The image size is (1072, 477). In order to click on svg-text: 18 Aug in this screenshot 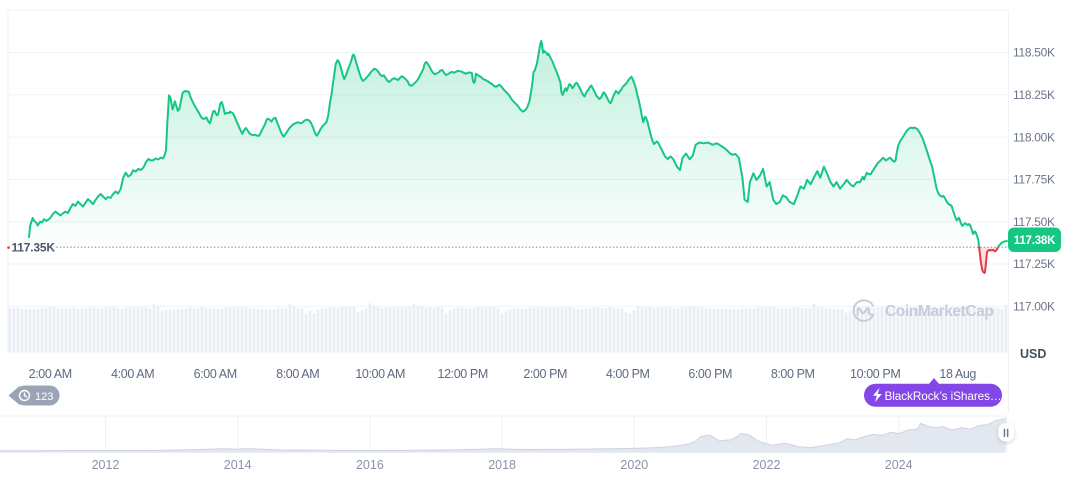, I will do `click(957, 374)`.